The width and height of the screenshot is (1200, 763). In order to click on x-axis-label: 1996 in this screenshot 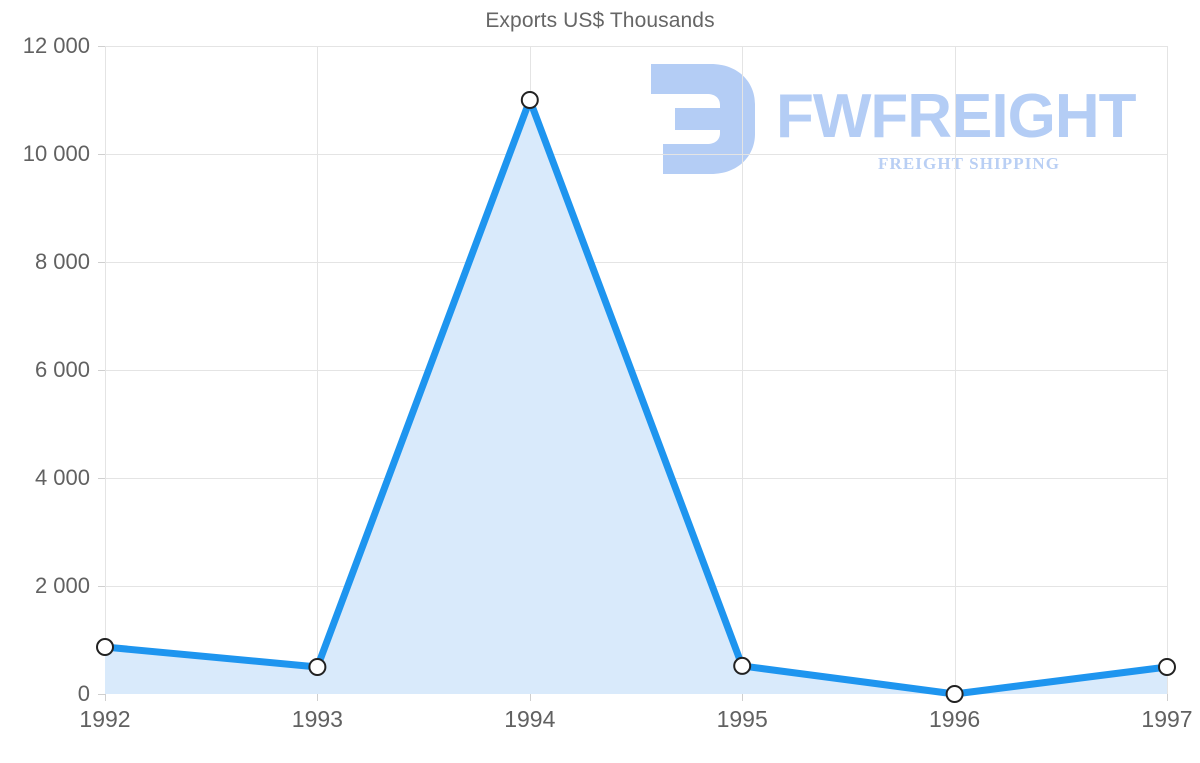, I will do `click(955, 719)`.